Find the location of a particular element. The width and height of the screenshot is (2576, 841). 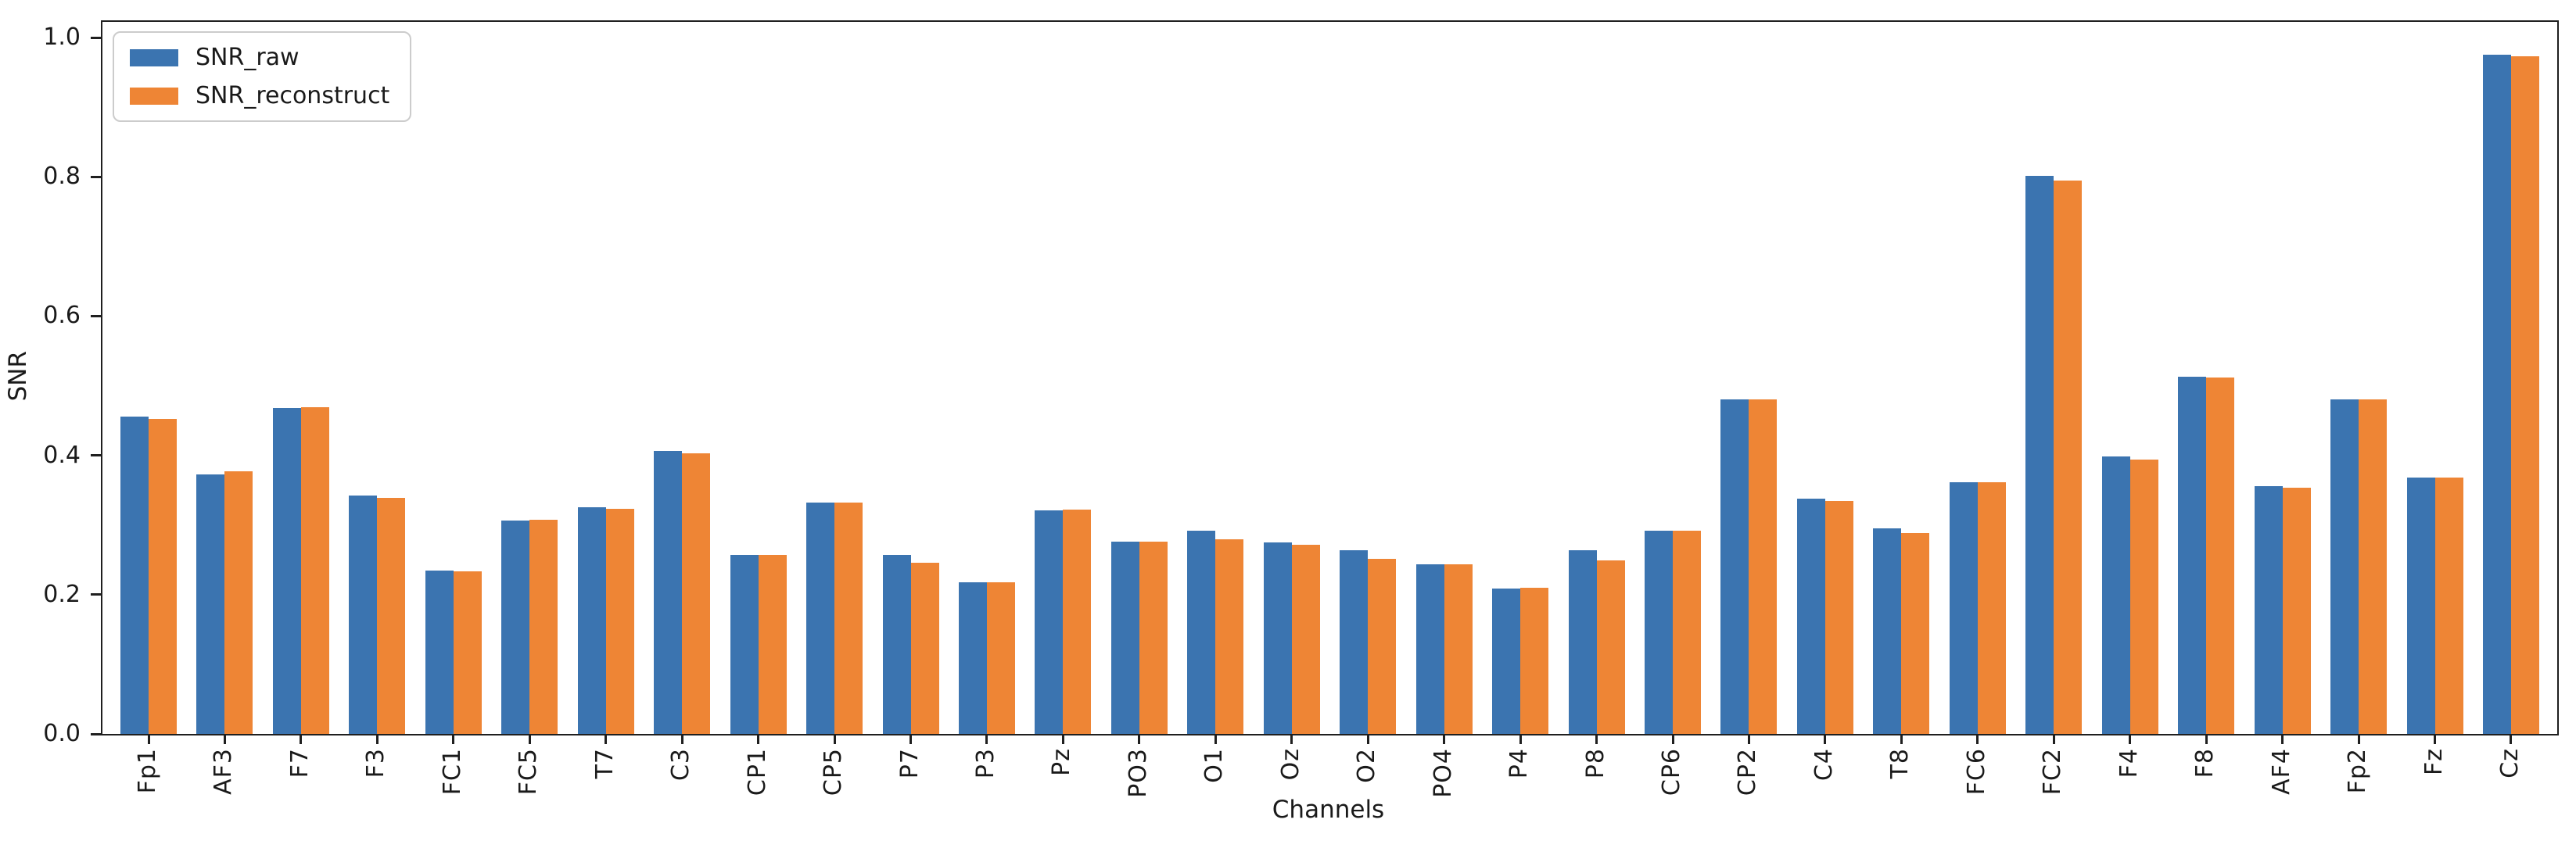

bar-snr-raw-CP5 is located at coordinates (820, 618).